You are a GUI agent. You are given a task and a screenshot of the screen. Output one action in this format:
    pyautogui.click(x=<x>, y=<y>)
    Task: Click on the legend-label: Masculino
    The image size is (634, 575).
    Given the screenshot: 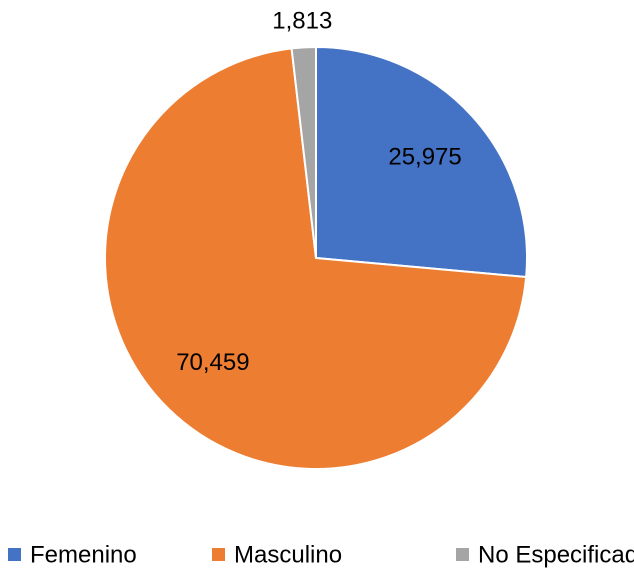 What is the action you would take?
    pyautogui.click(x=288, y=554)
    